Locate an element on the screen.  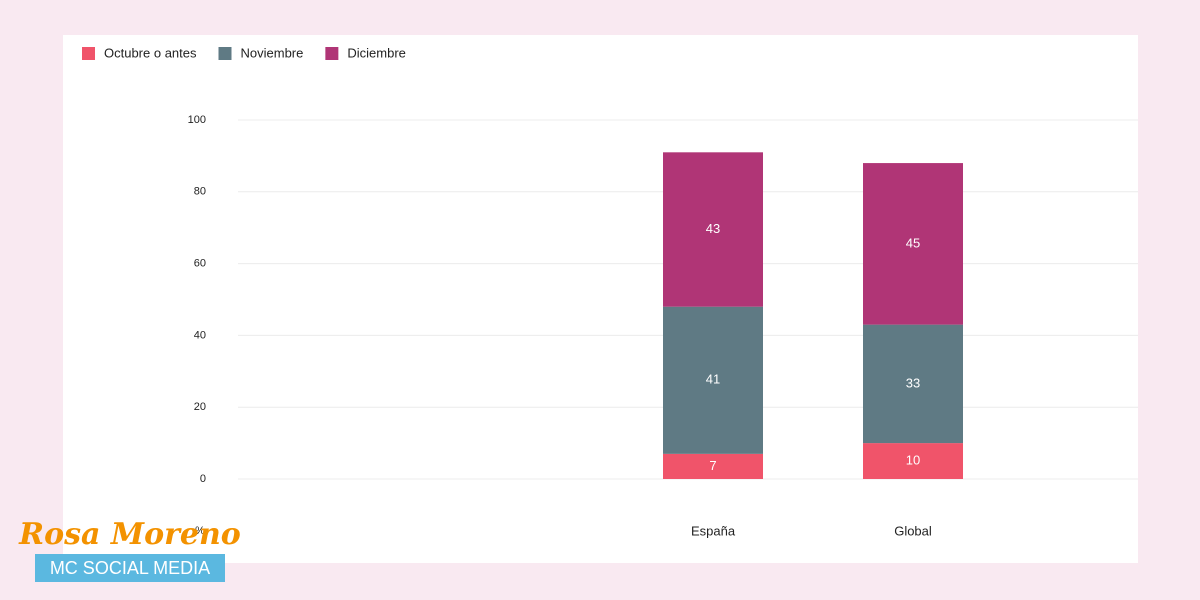
legend-label: Octubre o antes is located at coordinates (150, 52).